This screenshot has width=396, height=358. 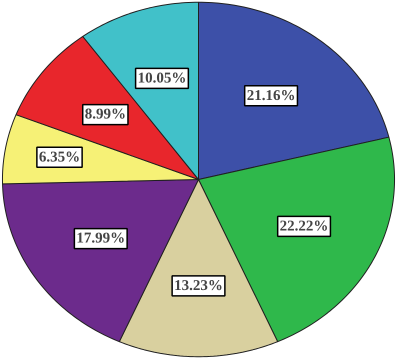 What do you see at coordinates (101, 238) in the screenshot?
I see `data-label: 17.99%` at bounding box center [101, 238].